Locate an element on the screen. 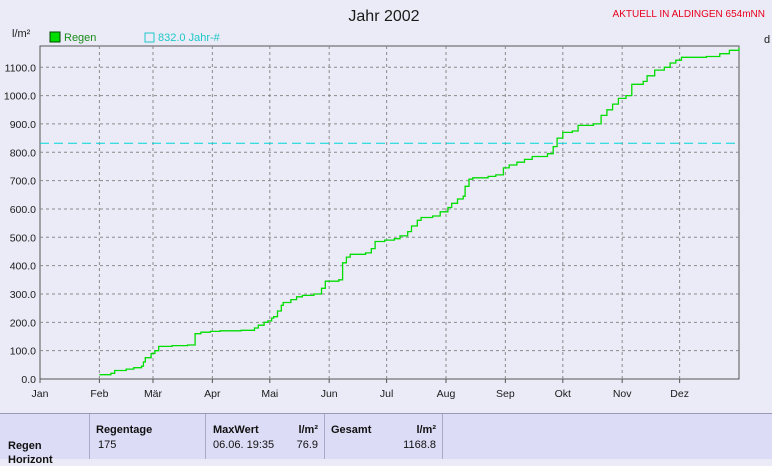 The width and height of the screenshot is (772, 466). station-label: AKTUELL IN ALDINGEN 654mNN is located at coordinates (689, 14).